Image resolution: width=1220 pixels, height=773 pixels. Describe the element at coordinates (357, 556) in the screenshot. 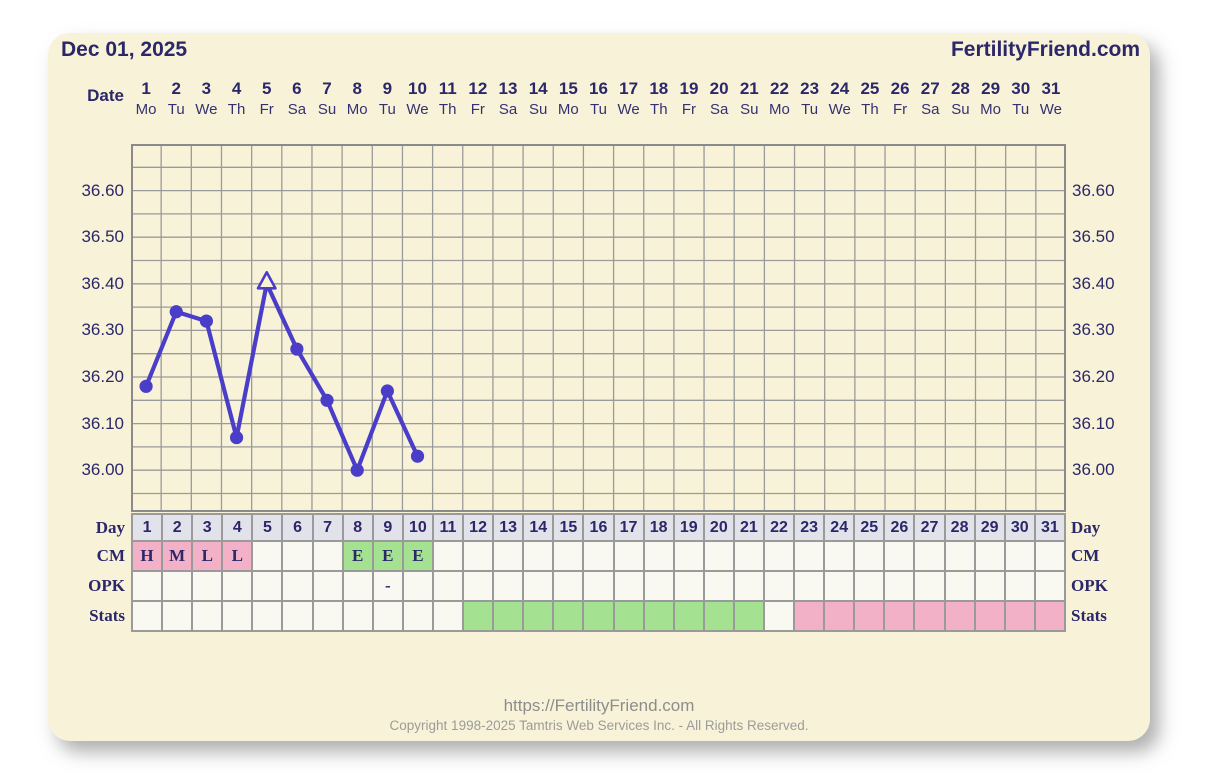

I see `cm-cell-day-8: E` at that location.